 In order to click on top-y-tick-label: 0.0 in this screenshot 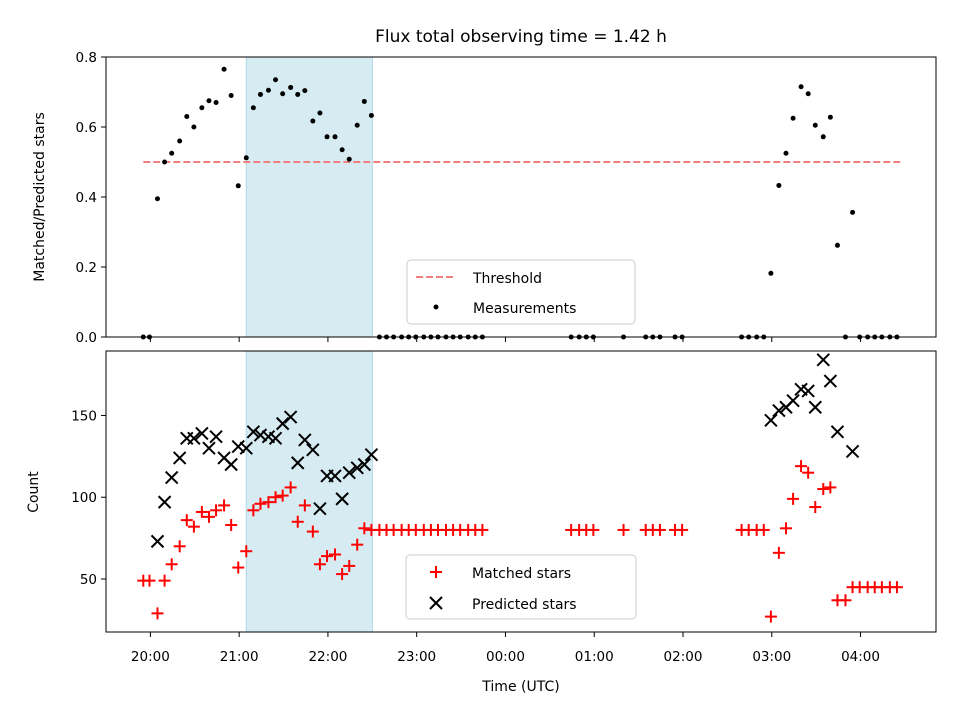, I will do `click(86, 338)`.